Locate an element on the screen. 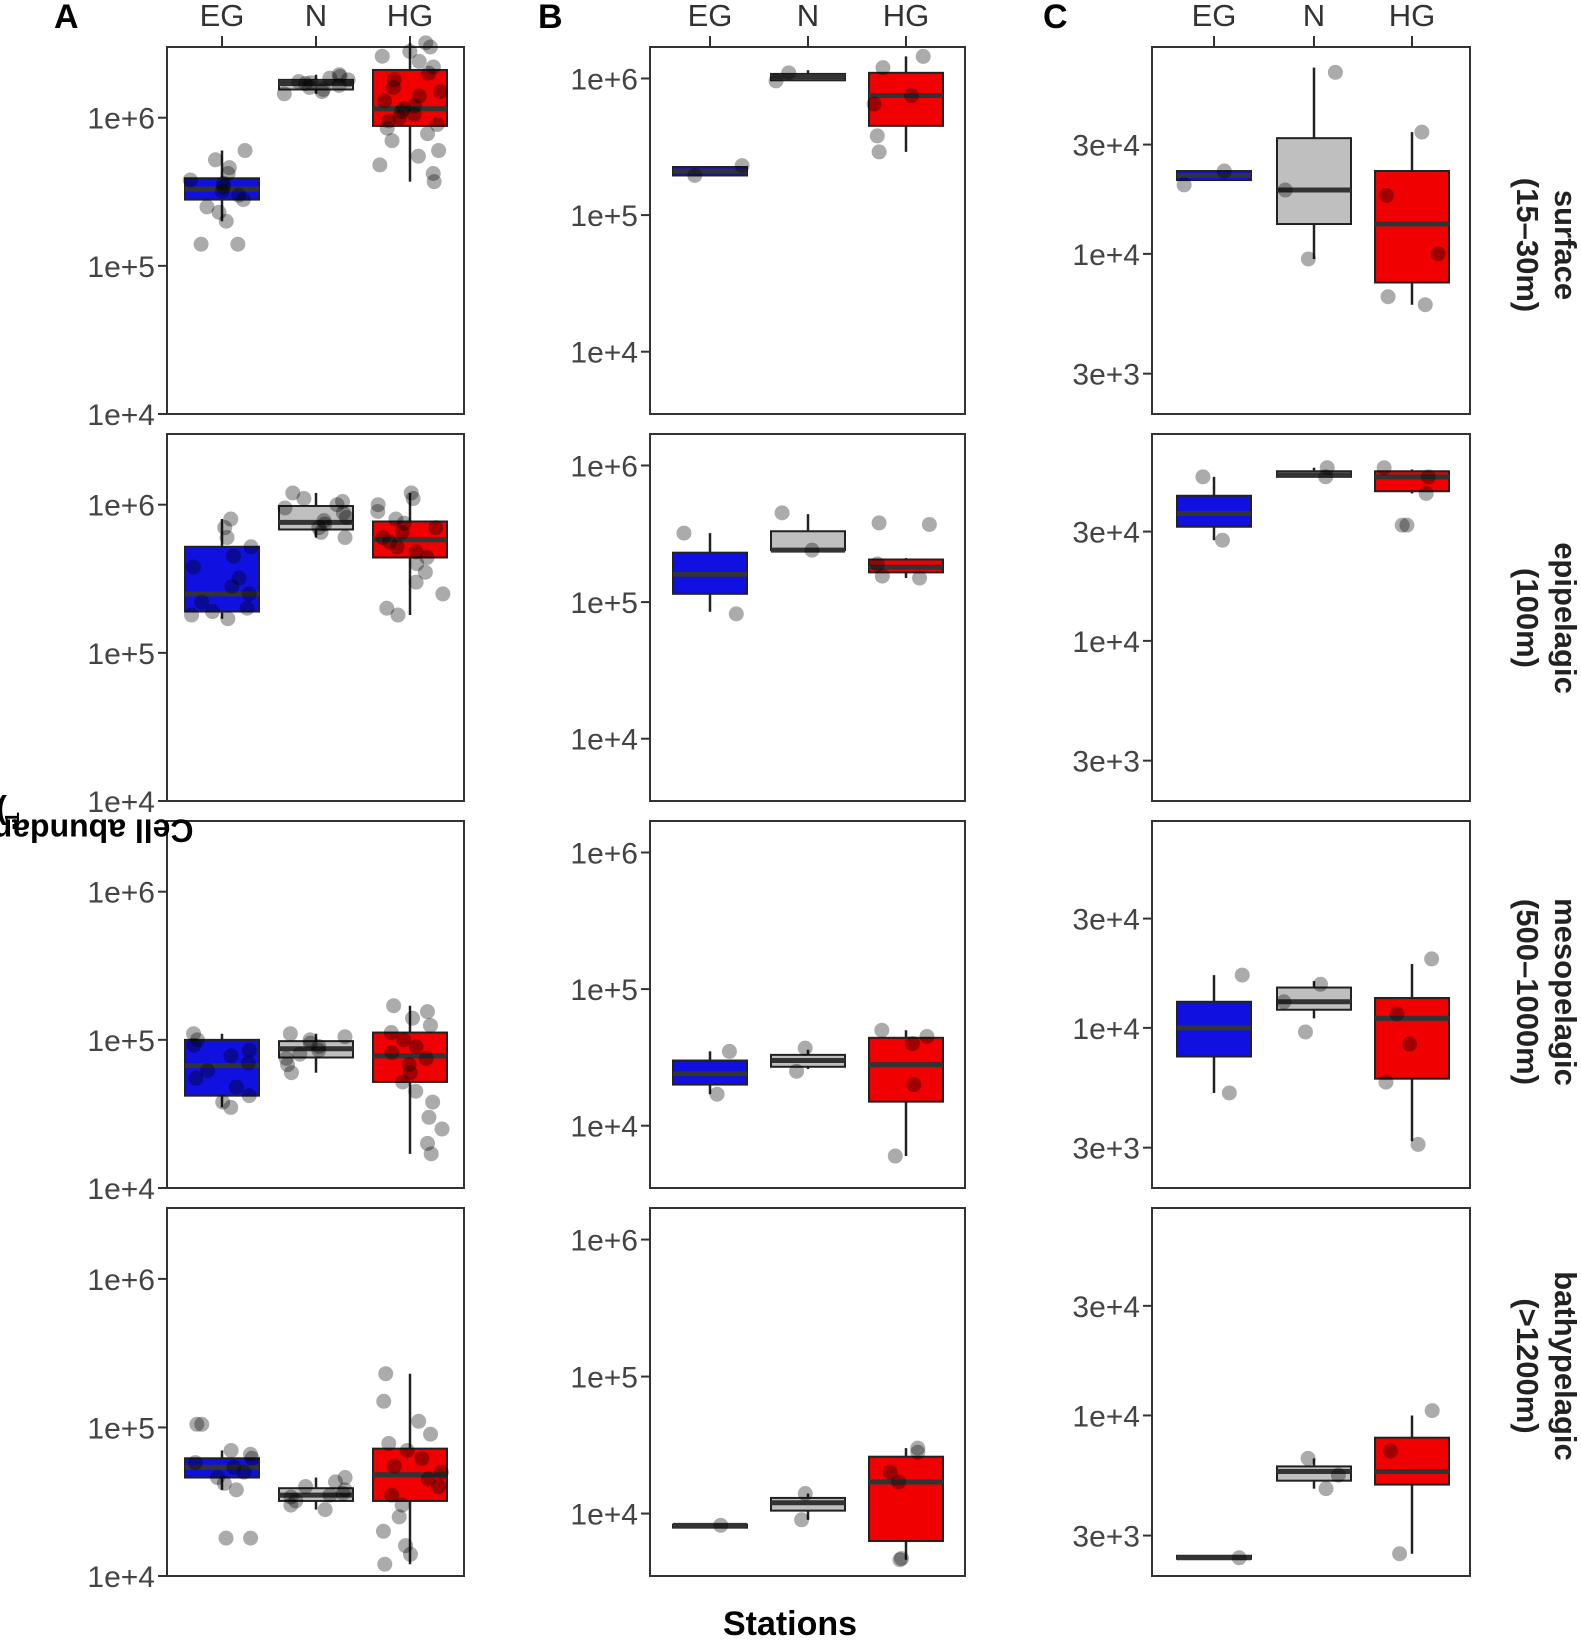  panel-c-epipelagic-ytick-label: 3e+3 is located at coordinates (1106, 762).